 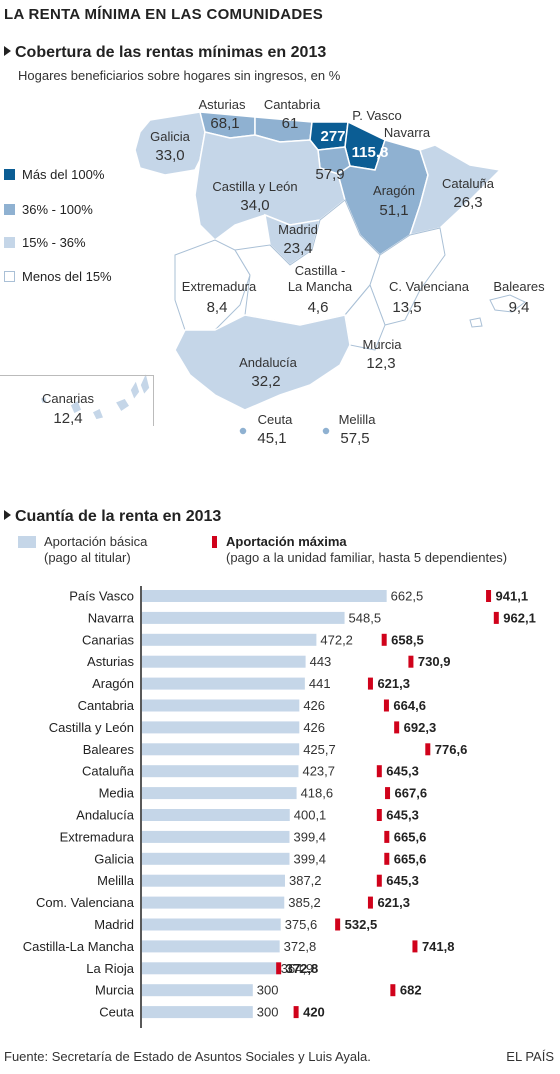 I want to click on basic-value-label: 426, so click(x=314, y=705).